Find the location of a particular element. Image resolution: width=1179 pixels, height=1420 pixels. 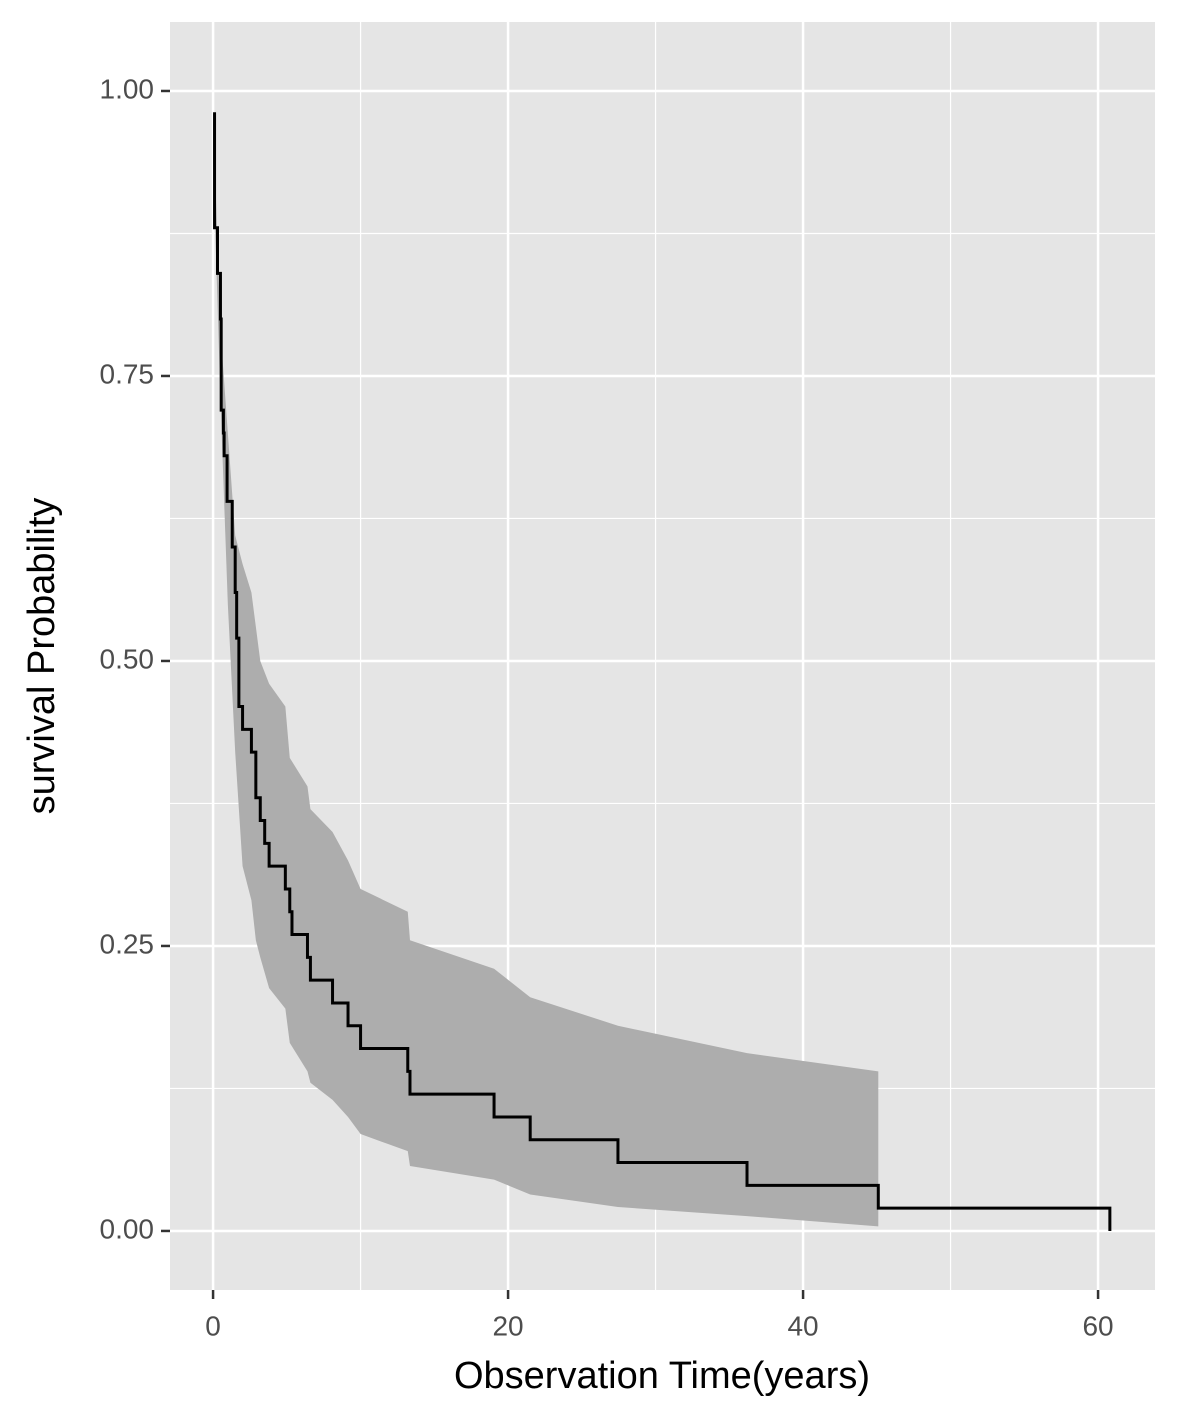

y-tick-label: 0.75 is located at coordinates (127, 373).